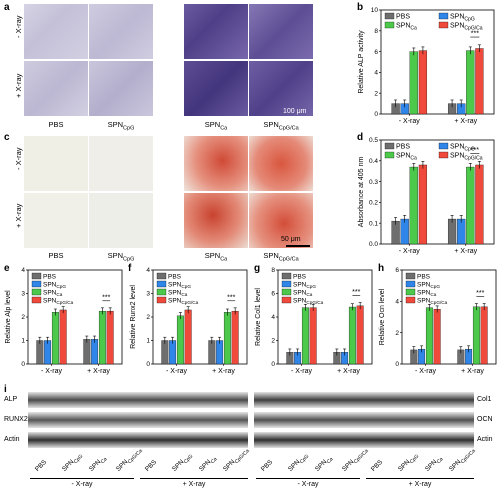  What do you see at coordinates (18, 215) in the screenshot?
I see `row-label-plus-xray-c: + X-ray` at bounding box center [18, 215].